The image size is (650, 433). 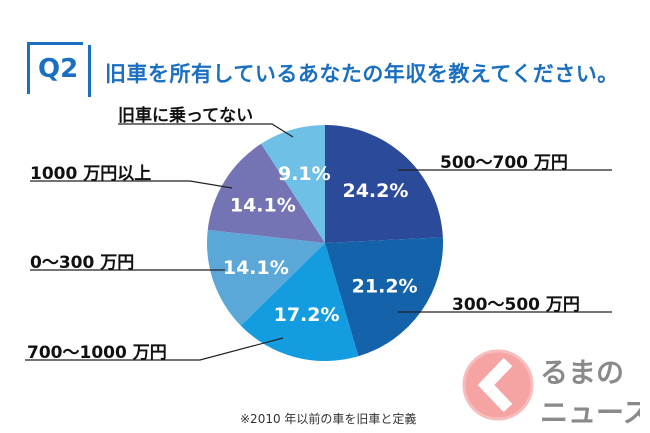 I want to click on chart-title: 旧車を所有しているあなたの年収を教えてください。, so click(x=362, y=74).